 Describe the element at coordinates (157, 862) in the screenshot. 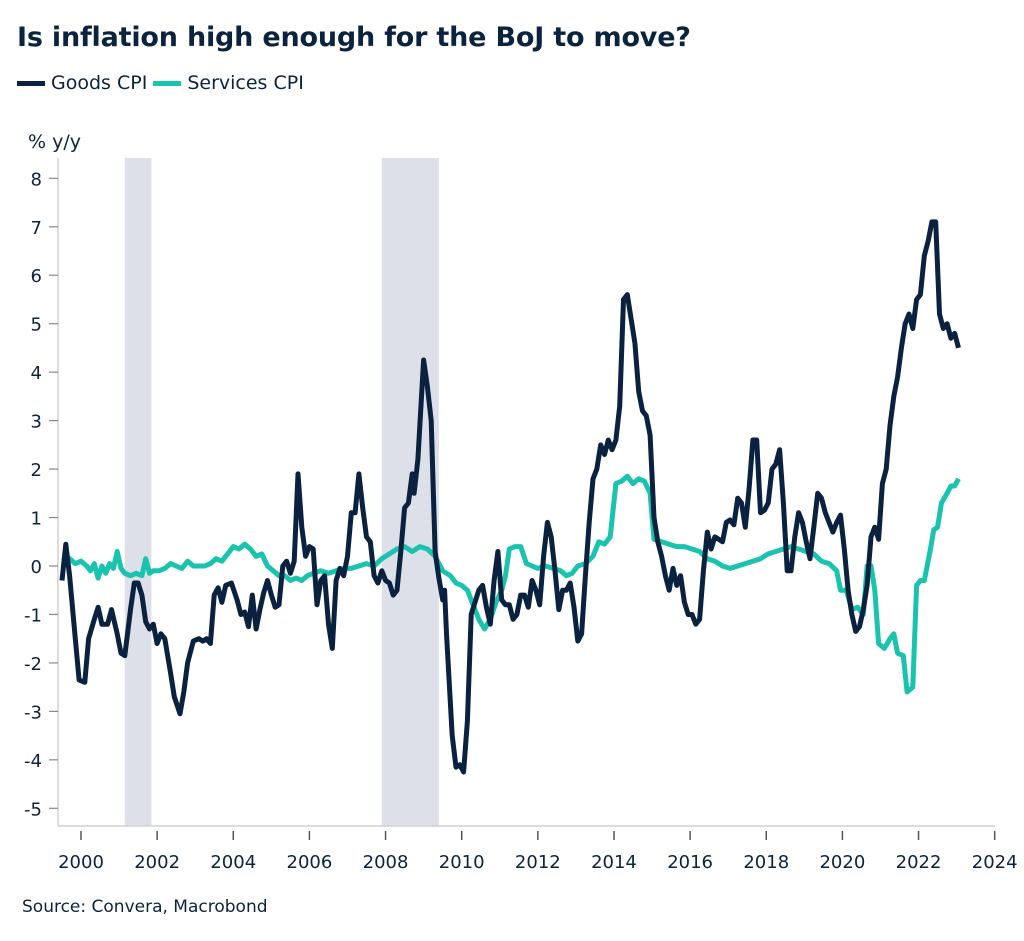

I see `x-tick-label: 2002` at that location.